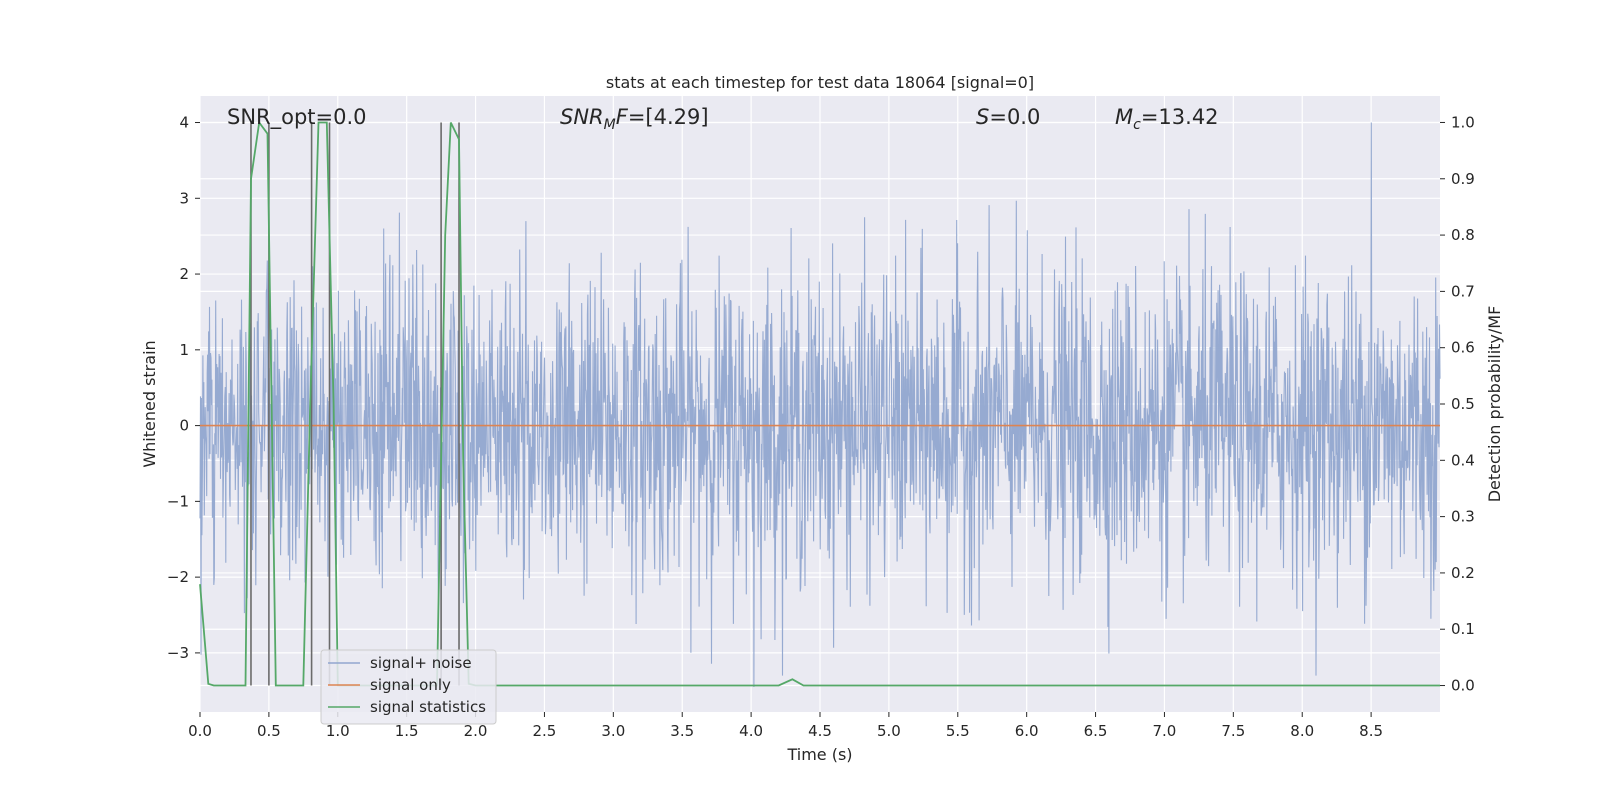  What do you see at coordinates (751, 731) in the screenshot?
I see `x-tick-label: 4.0` at bounding box center [751, 731].